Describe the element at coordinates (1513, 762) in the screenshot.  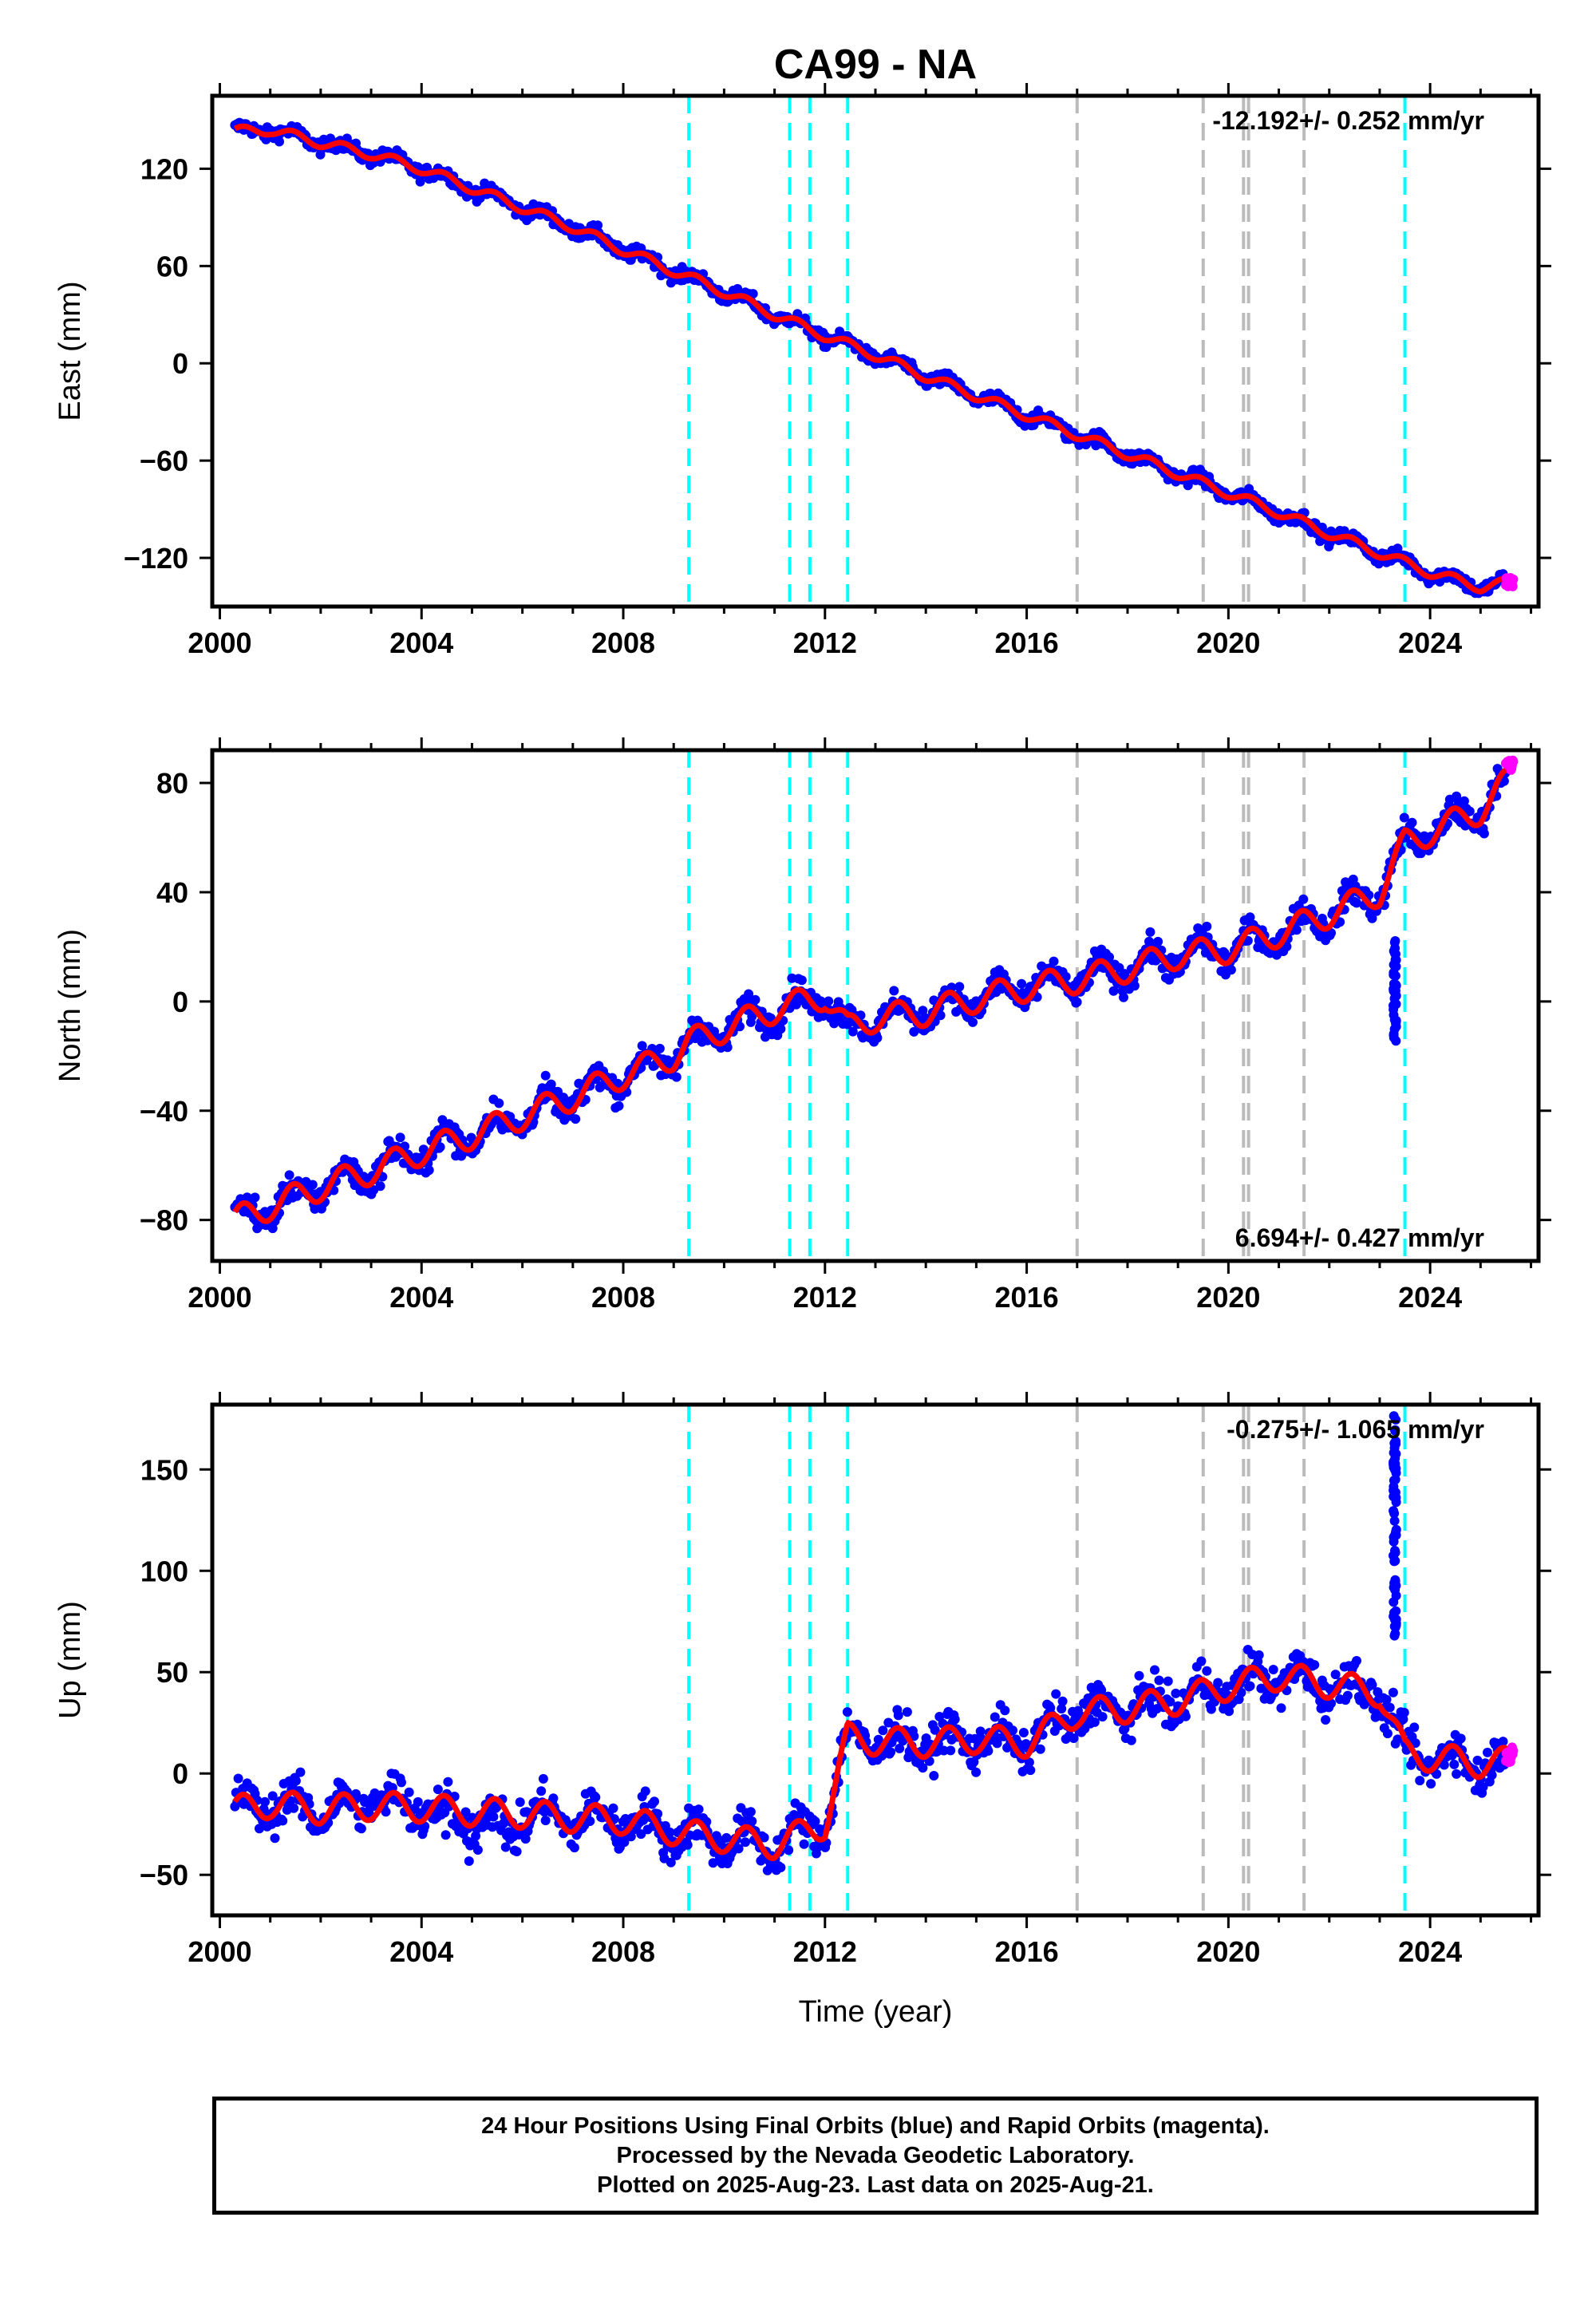
I see `rapid-orbit-point` at that location.